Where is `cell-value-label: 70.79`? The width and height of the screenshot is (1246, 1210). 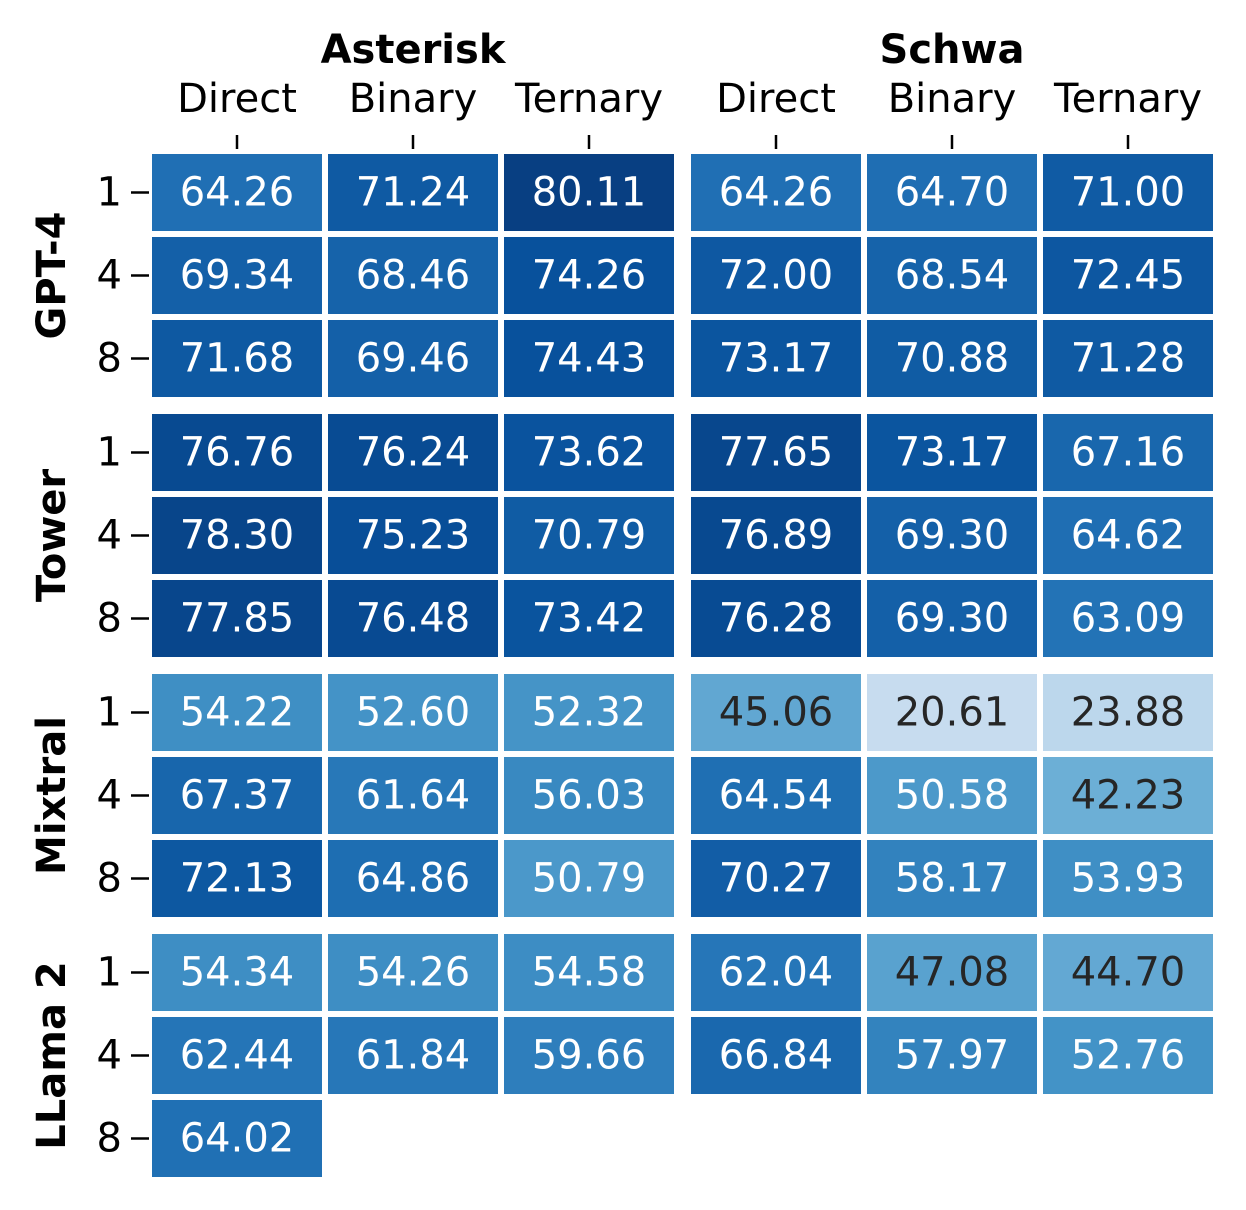
cell-value-label: 70.79 is located at coordinates (589, 536).